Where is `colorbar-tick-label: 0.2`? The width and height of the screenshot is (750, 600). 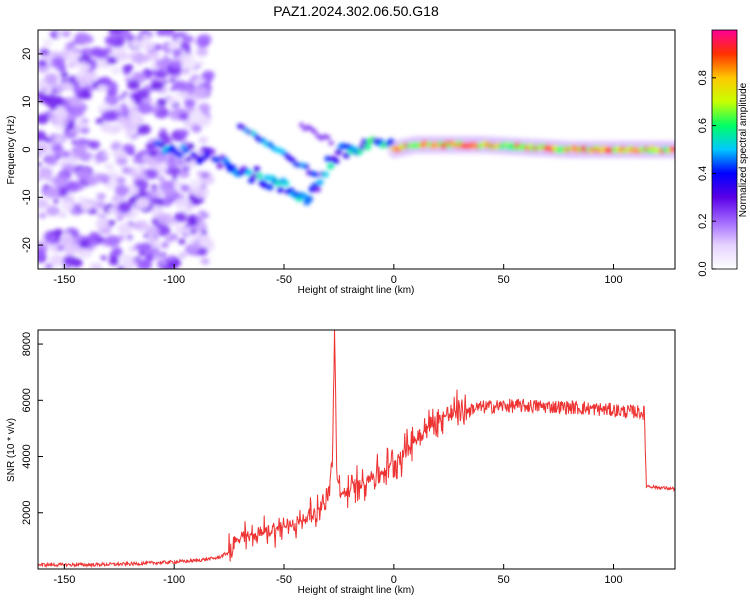 colorbar-tick-label: 0.2 is located at coordinates (703, 221).